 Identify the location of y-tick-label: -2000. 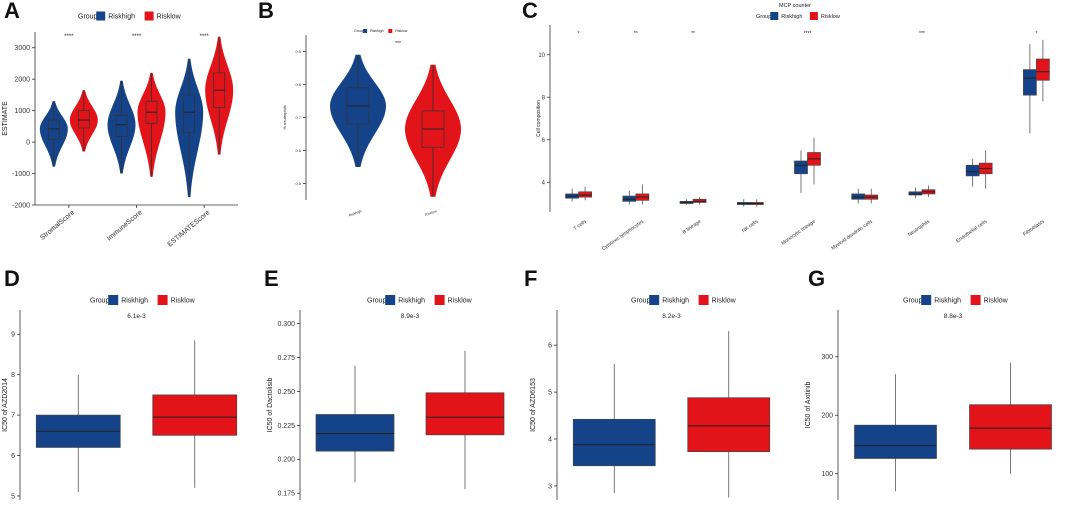
(21, 205).